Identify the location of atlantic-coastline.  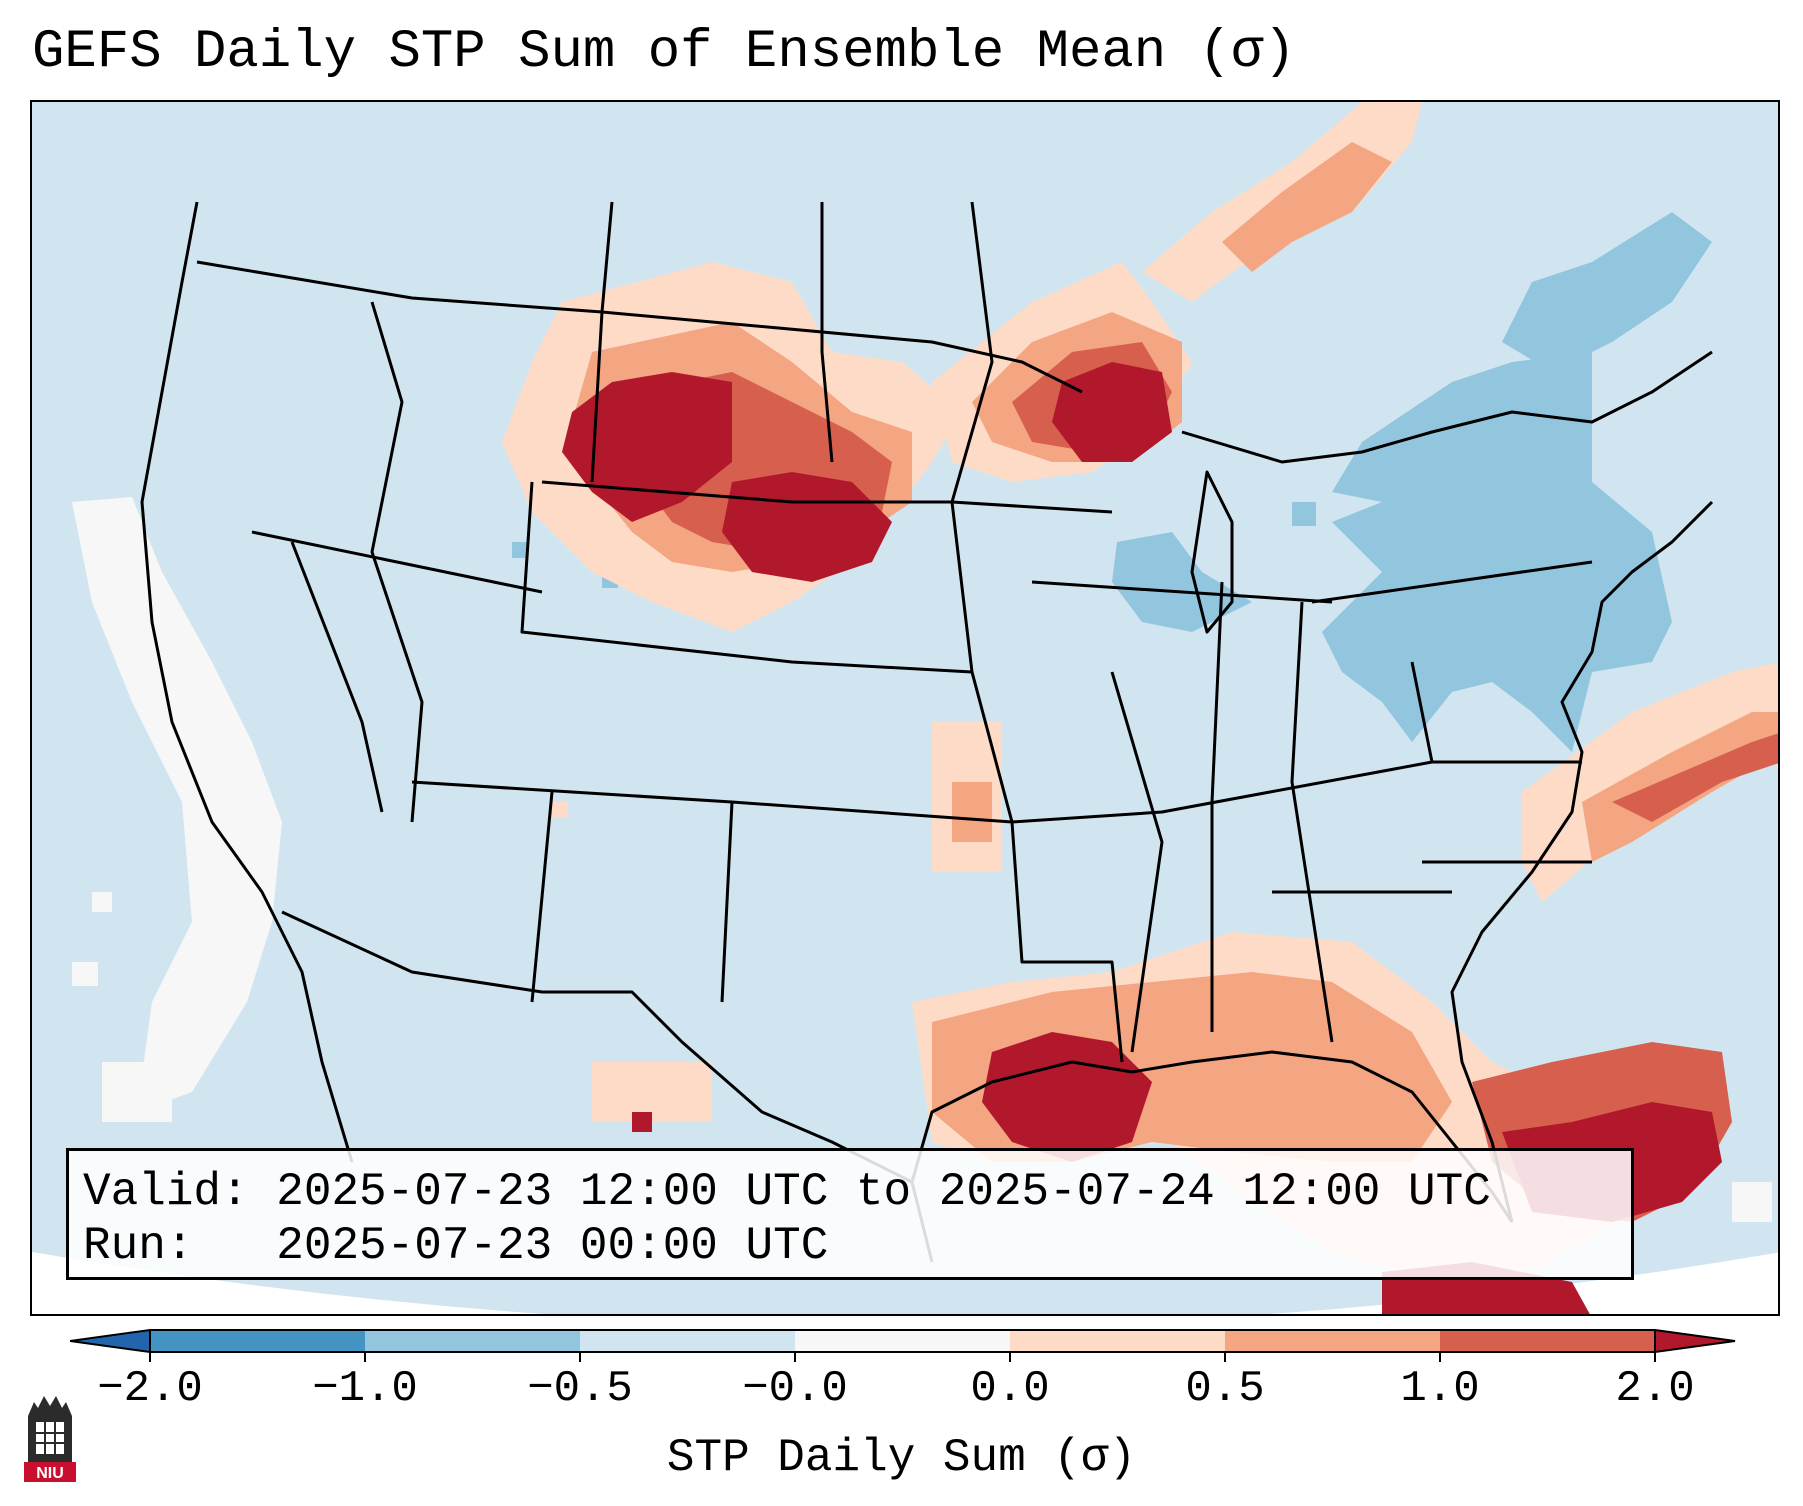
(1582, 861).